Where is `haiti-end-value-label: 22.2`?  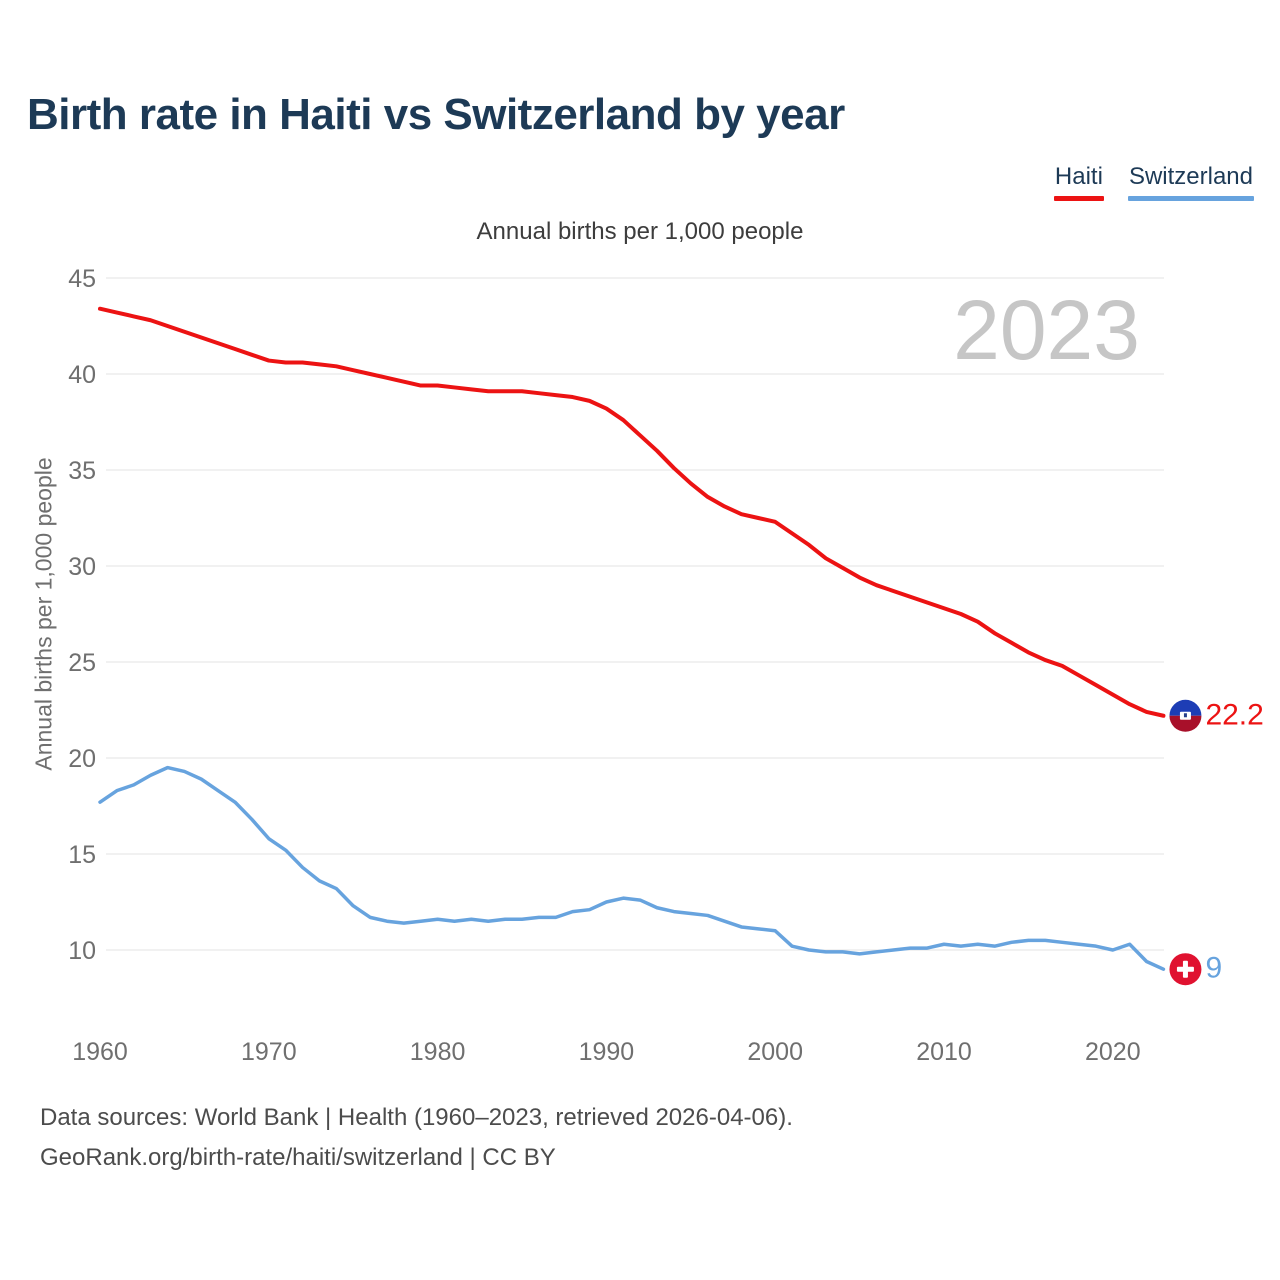
haiti-end-value-label: 22.2 is located at coordinates (1234, 715).